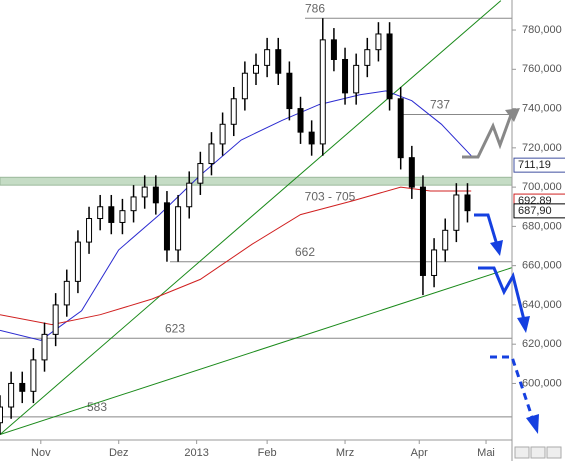  I want to click on level-label: 662, so click(305, 252).